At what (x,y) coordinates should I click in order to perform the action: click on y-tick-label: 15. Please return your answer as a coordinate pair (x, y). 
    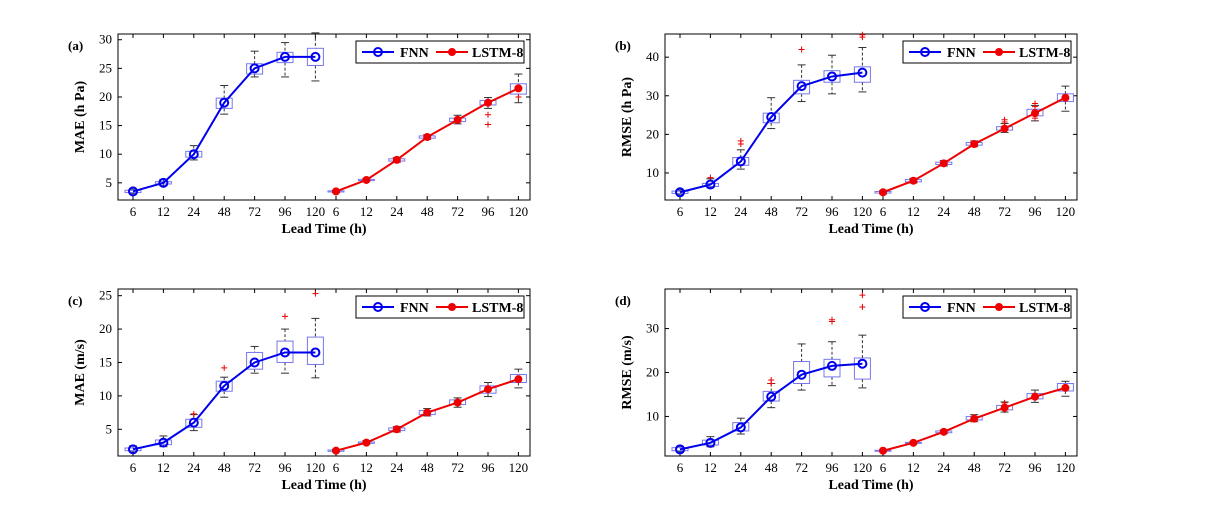
    Looking at the image, I should click on (105, 361).